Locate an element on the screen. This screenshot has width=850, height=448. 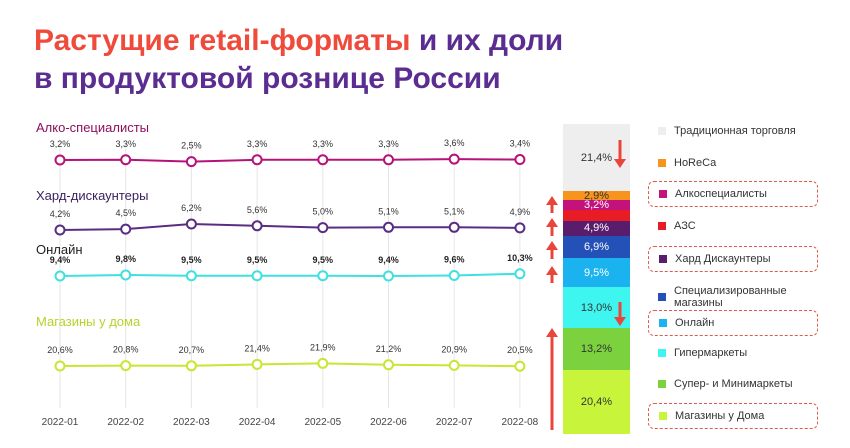
legend-label: Гипермаркеты is located at coordinates (711, 353).